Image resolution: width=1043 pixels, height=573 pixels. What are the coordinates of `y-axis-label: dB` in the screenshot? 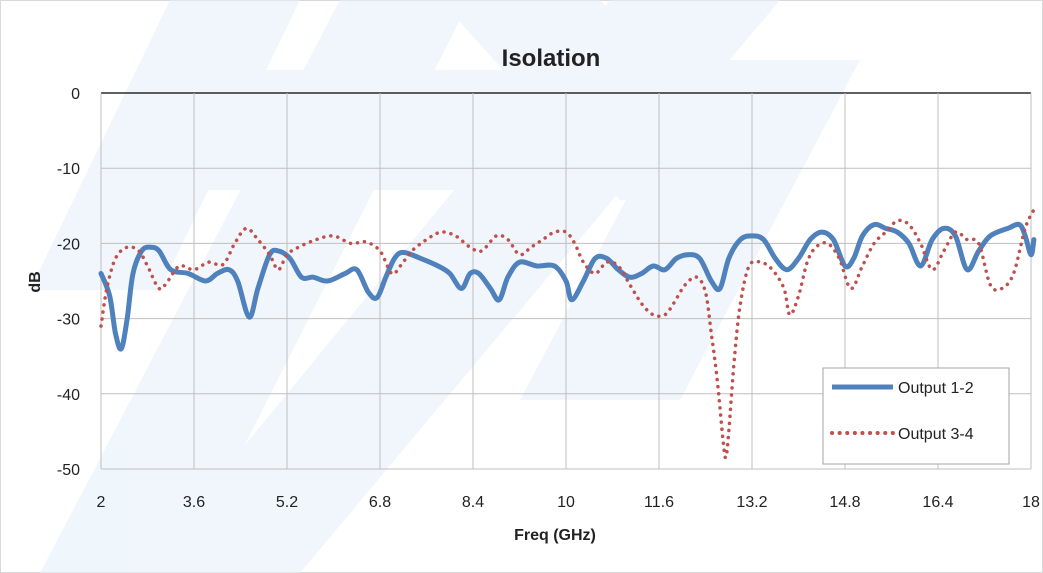 It's located at (35, 281).